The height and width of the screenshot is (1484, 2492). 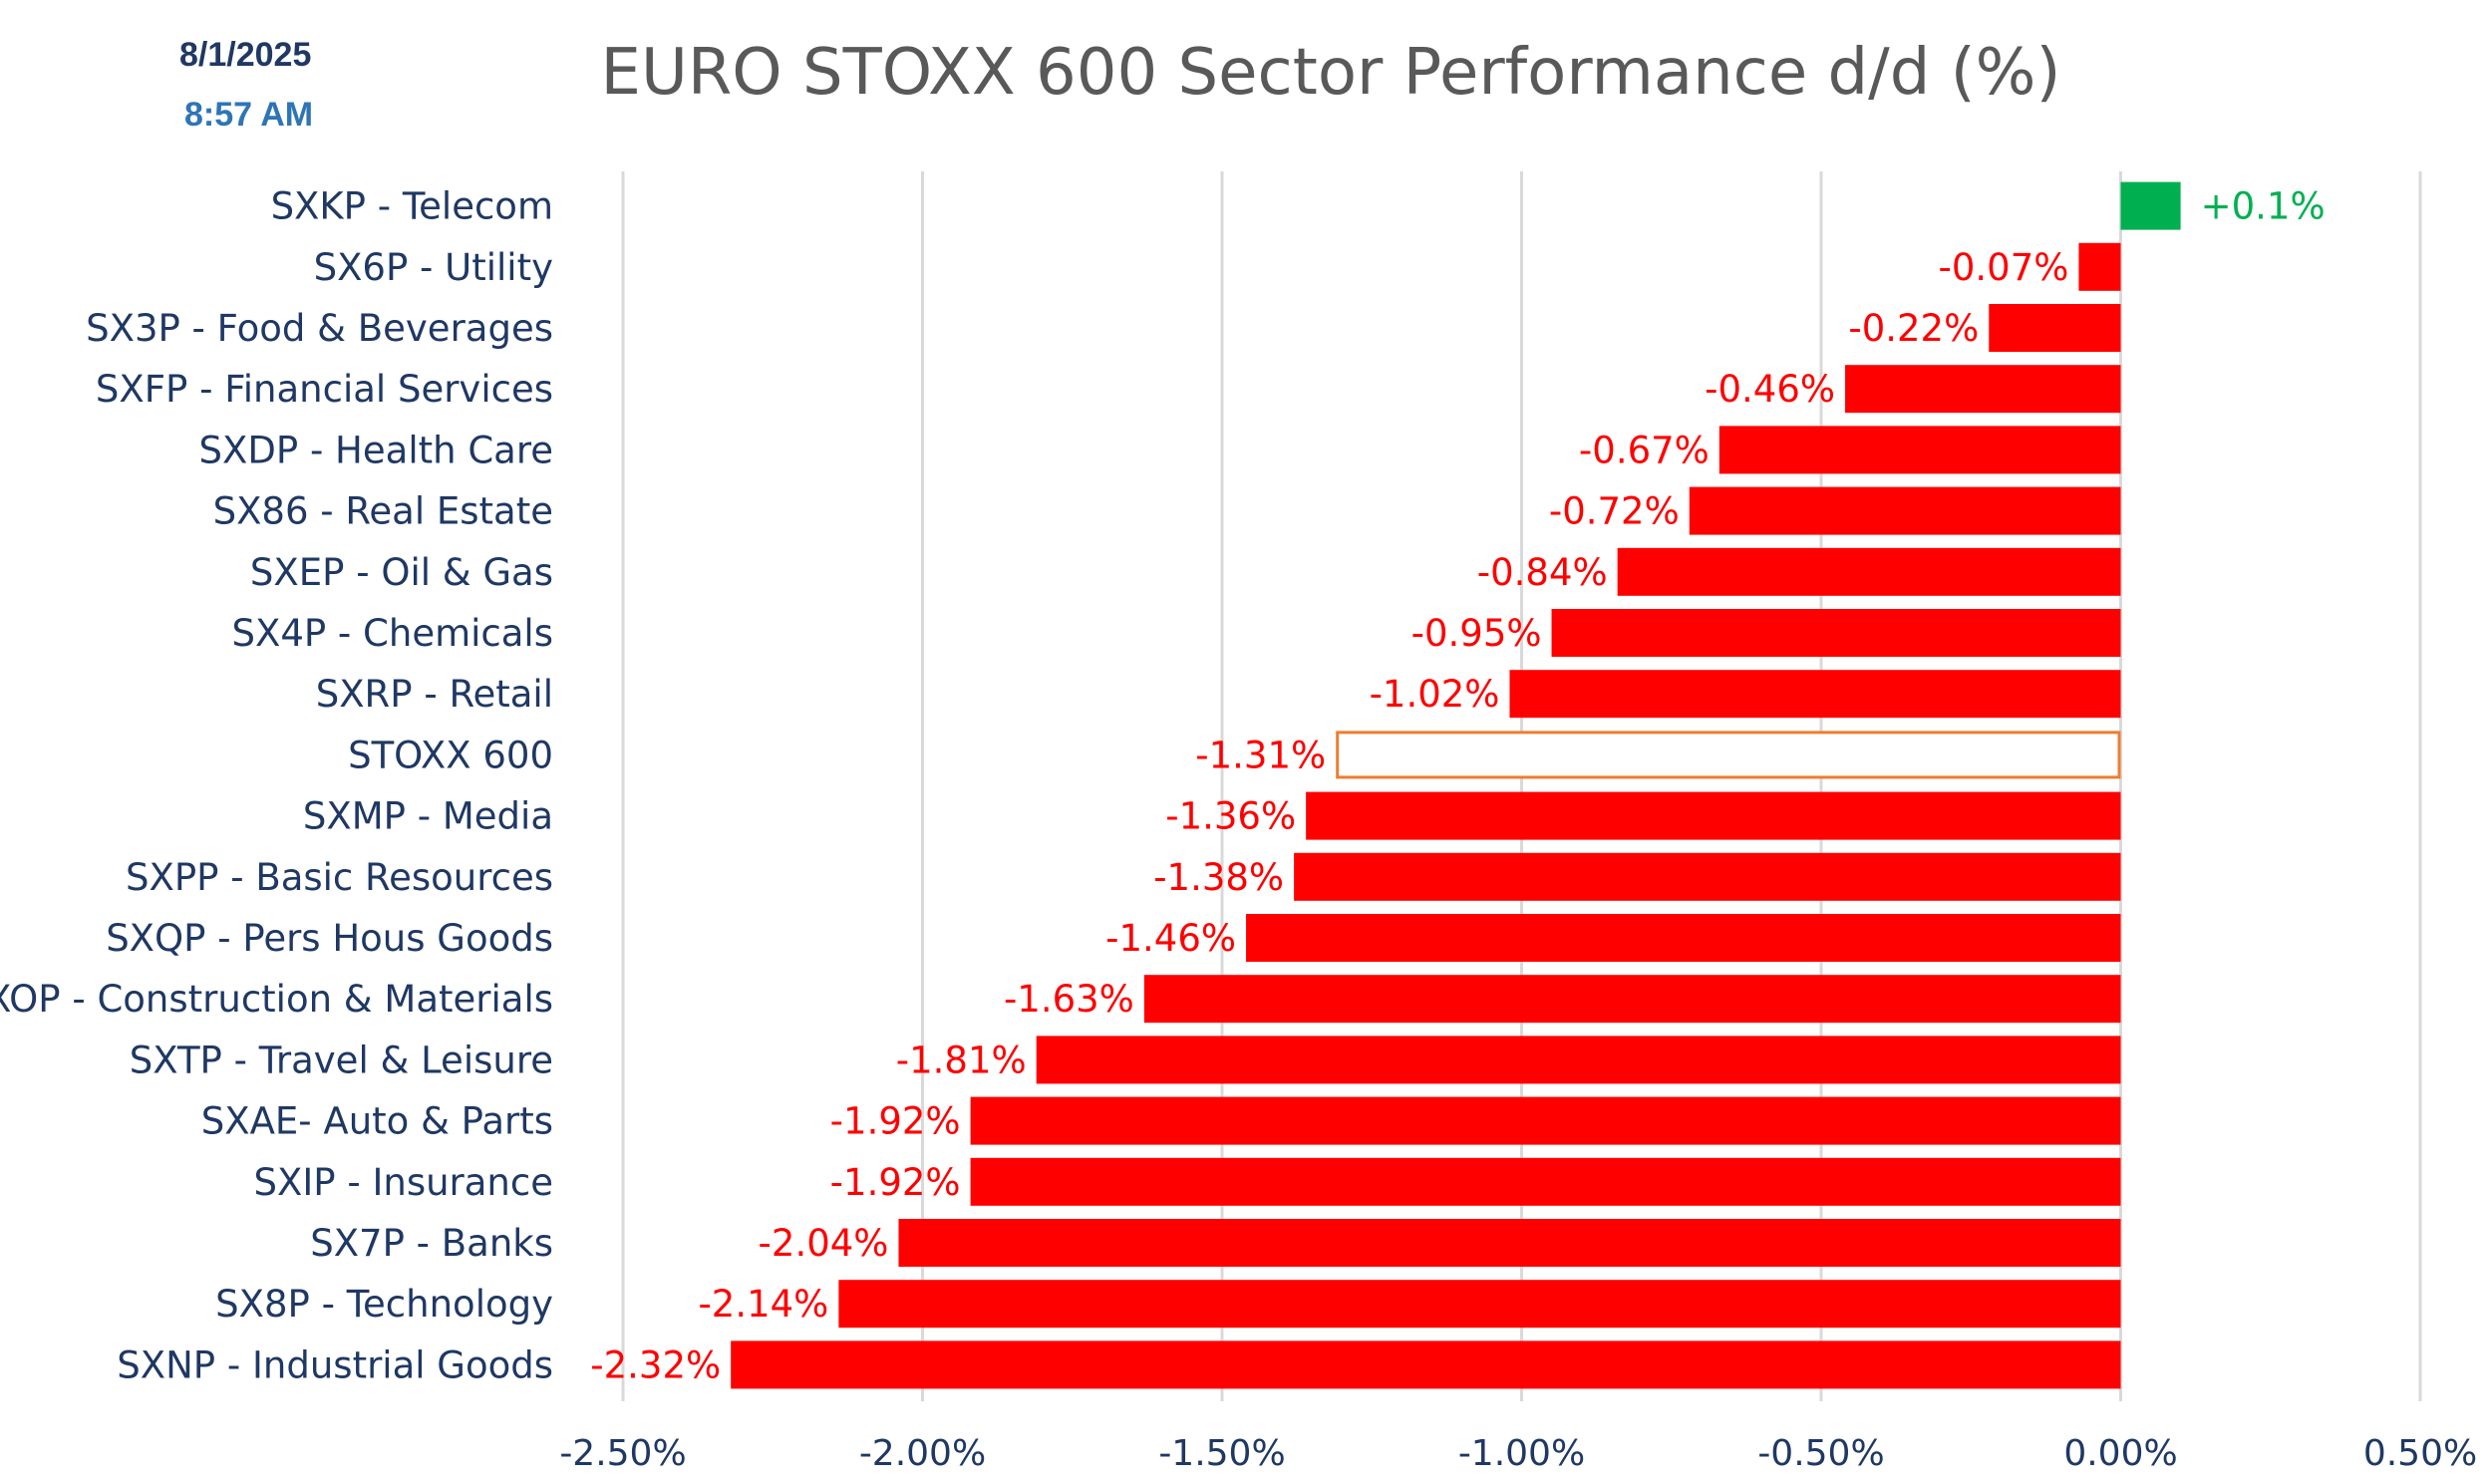 What do you see at coordinates (961, 1060) in the screenshot?
I see `data-label: -1.81%` at bounding box center [961, 1060].